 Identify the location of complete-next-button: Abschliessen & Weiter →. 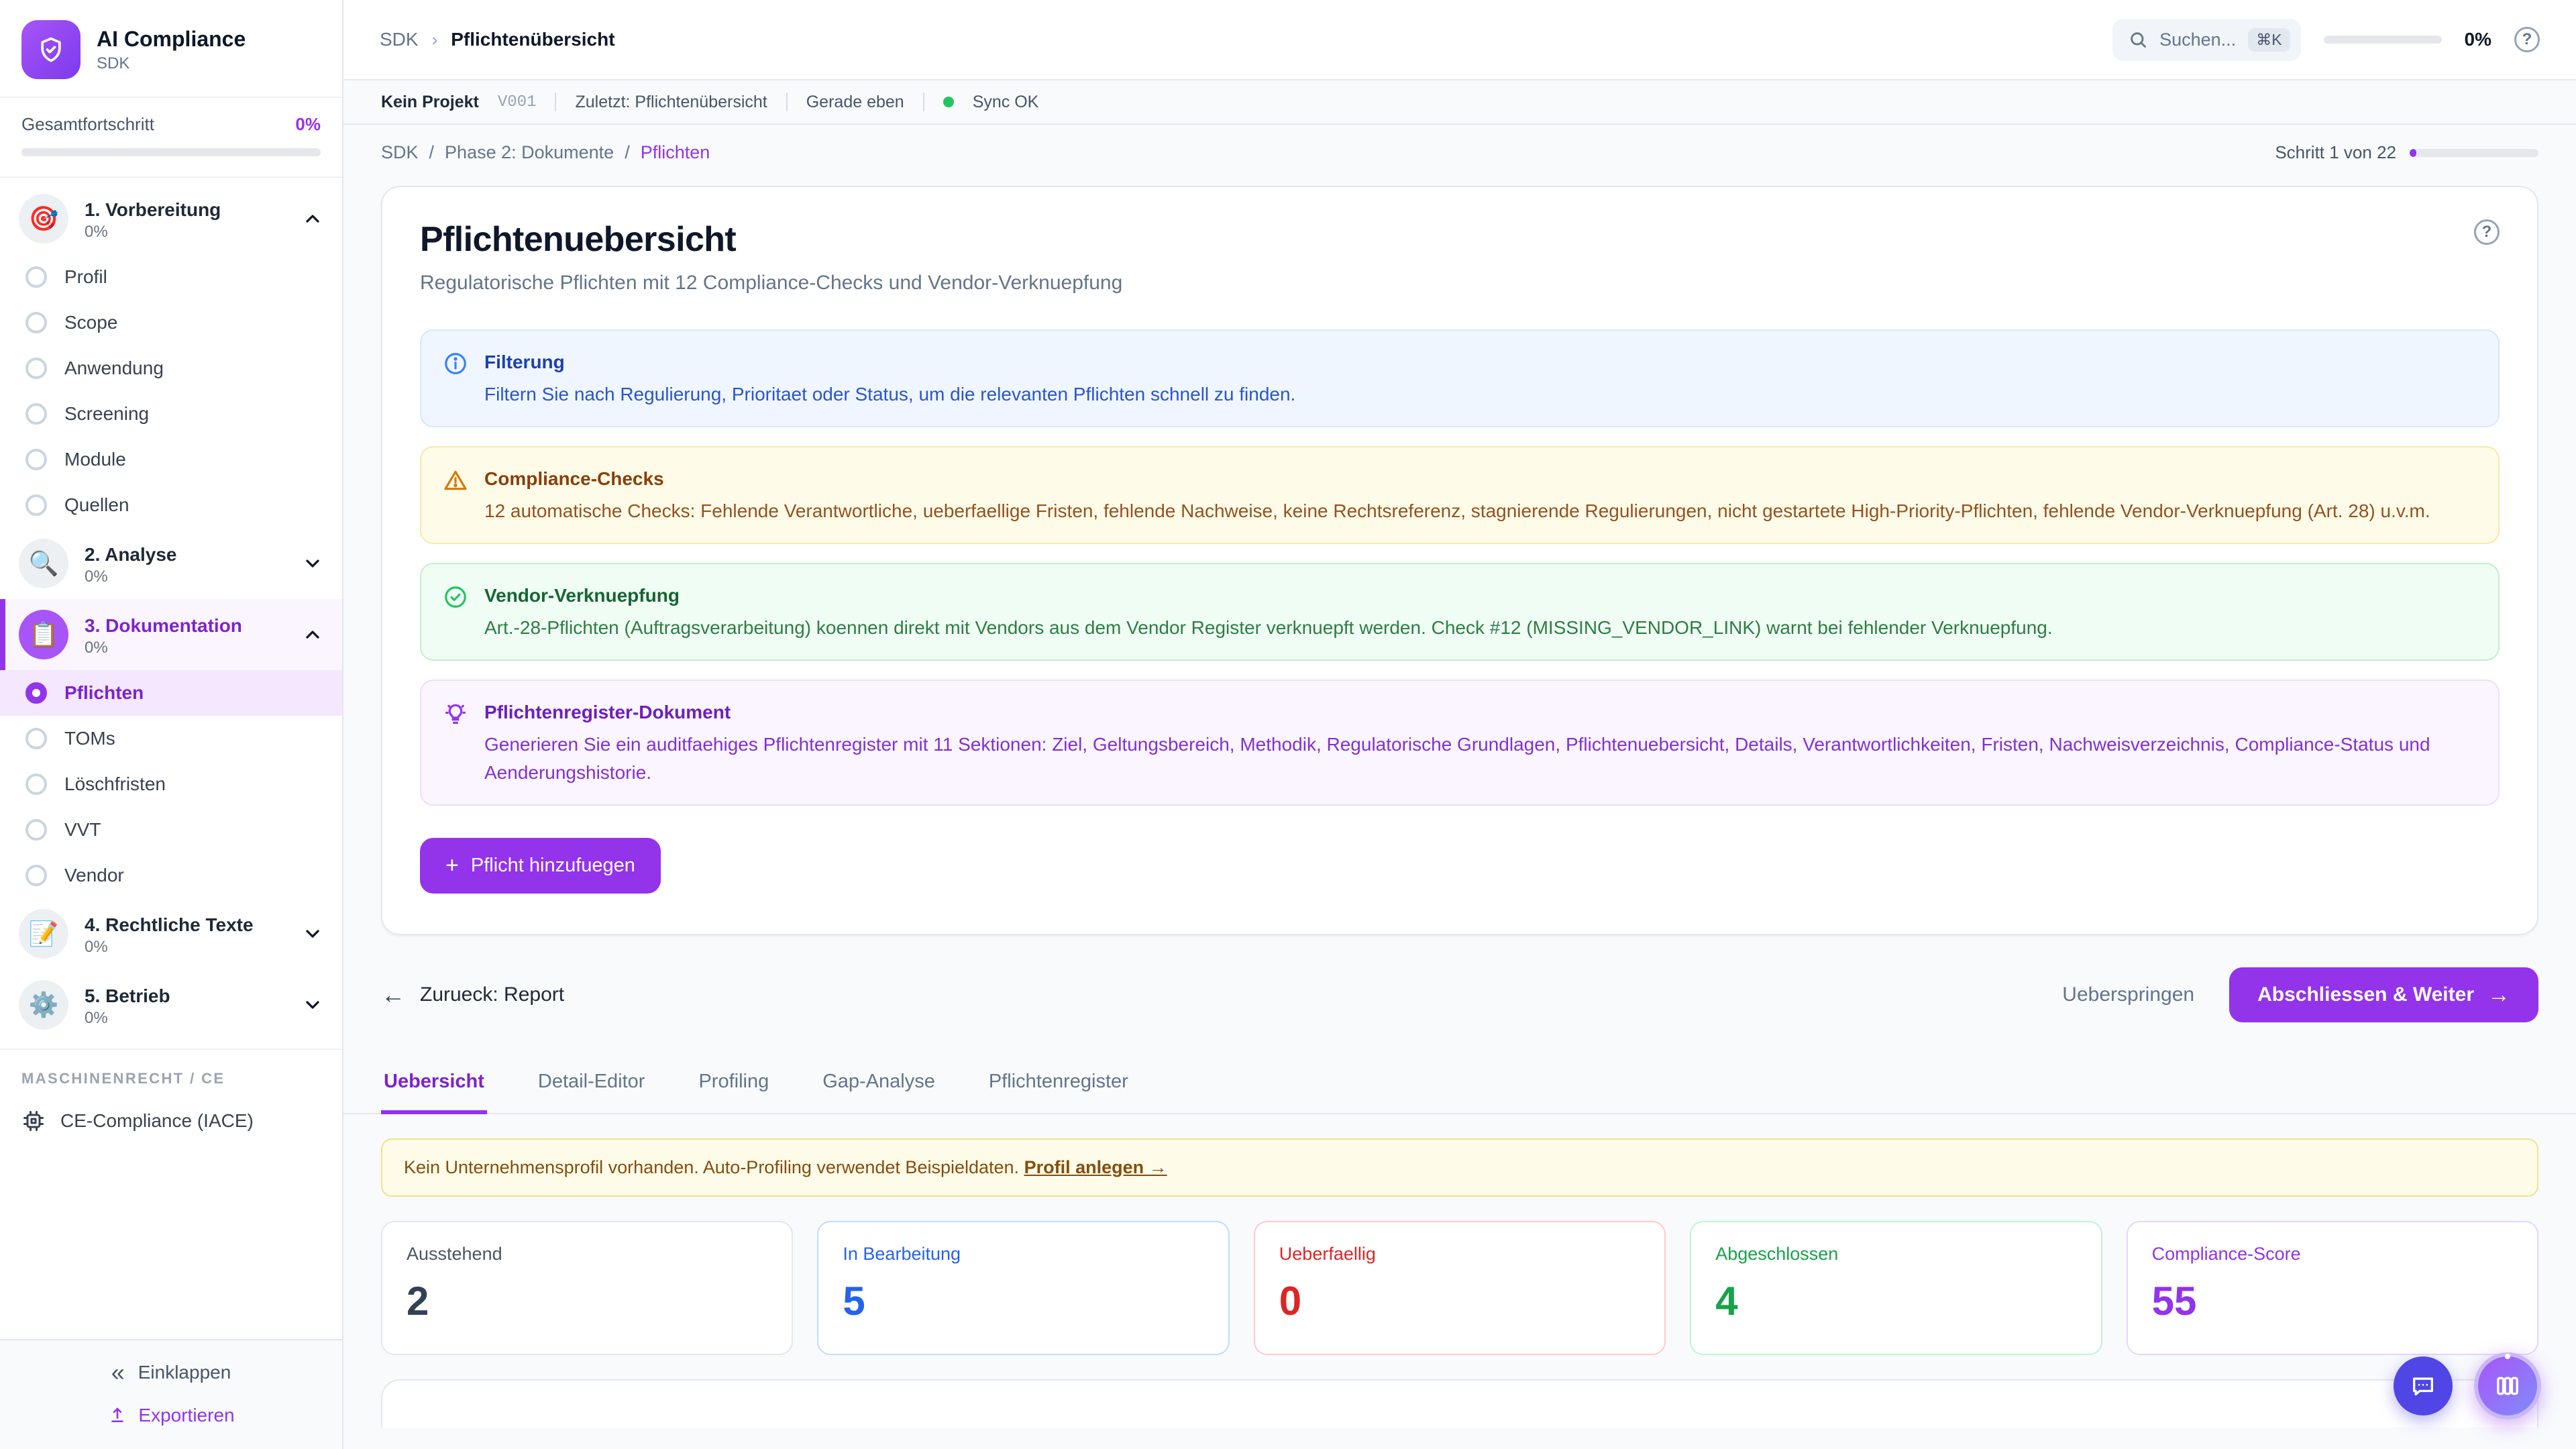
(2383, 994).